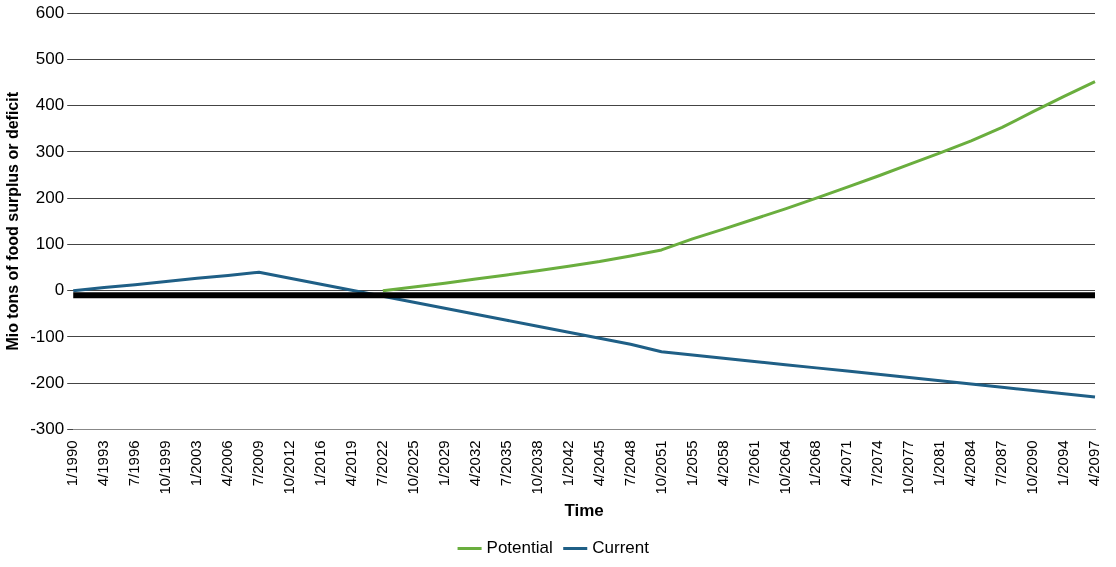 This screenshot has height=567, width=1116. I want to click on legend-label: Current, so click(621, 548).